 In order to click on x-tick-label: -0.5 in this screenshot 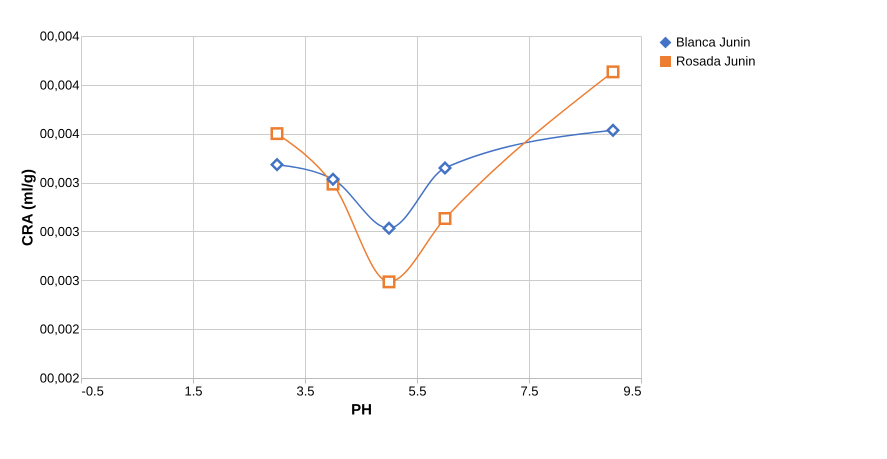, I will do `click(93, 391)`.